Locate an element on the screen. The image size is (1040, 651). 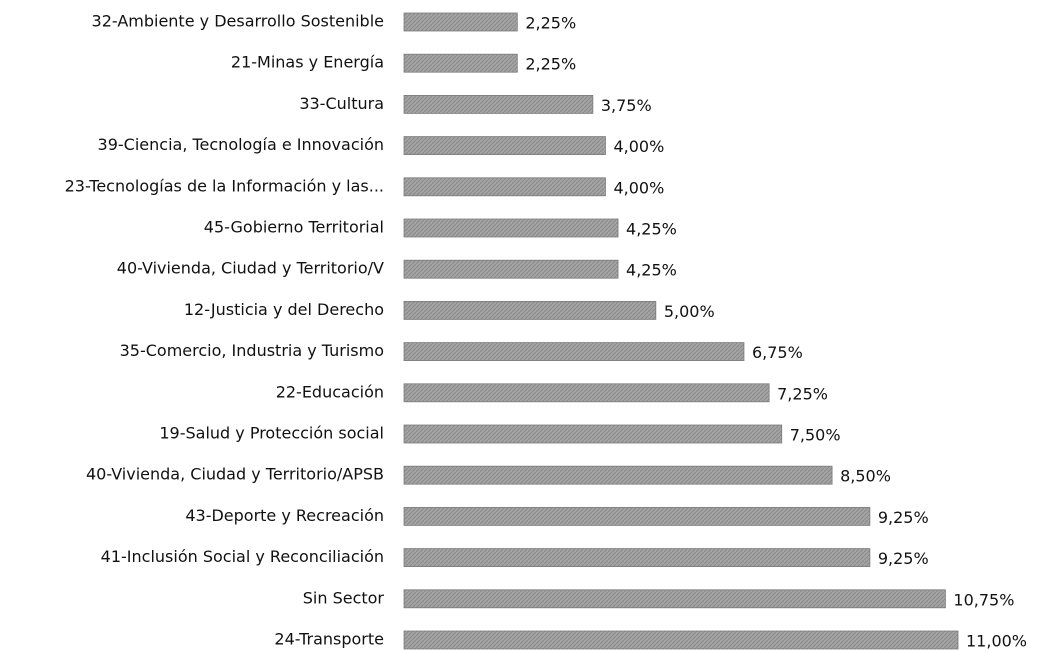
category-label: 45-Gobierno Territorial is located at coordinates (294, 227).